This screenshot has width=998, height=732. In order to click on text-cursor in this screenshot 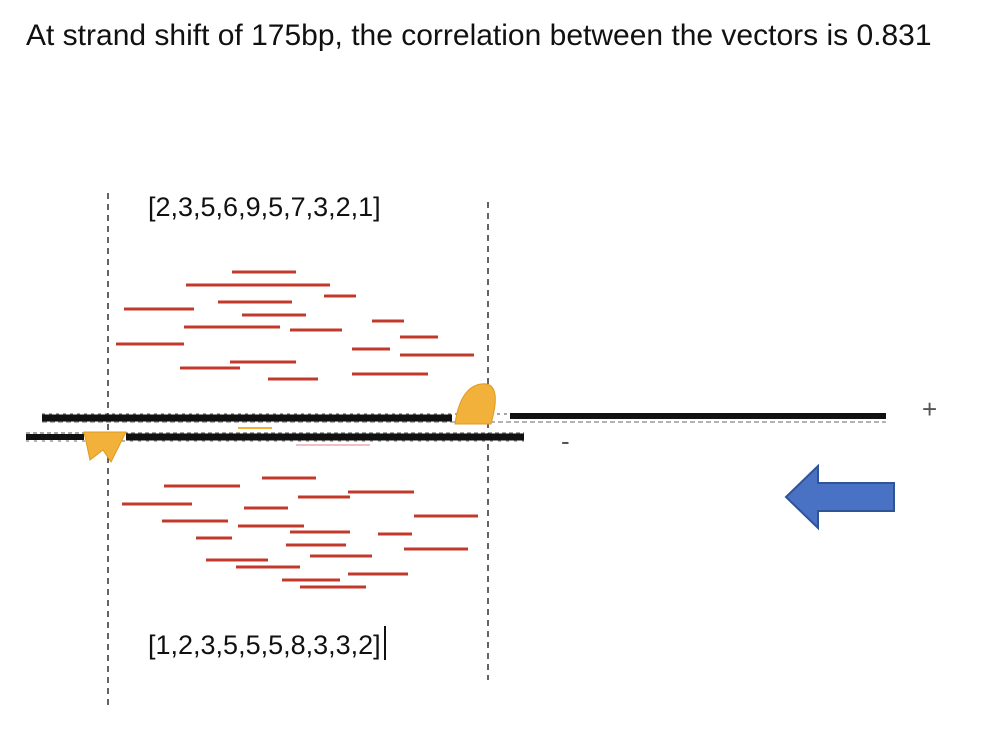, I will do `click(384, 643)`.